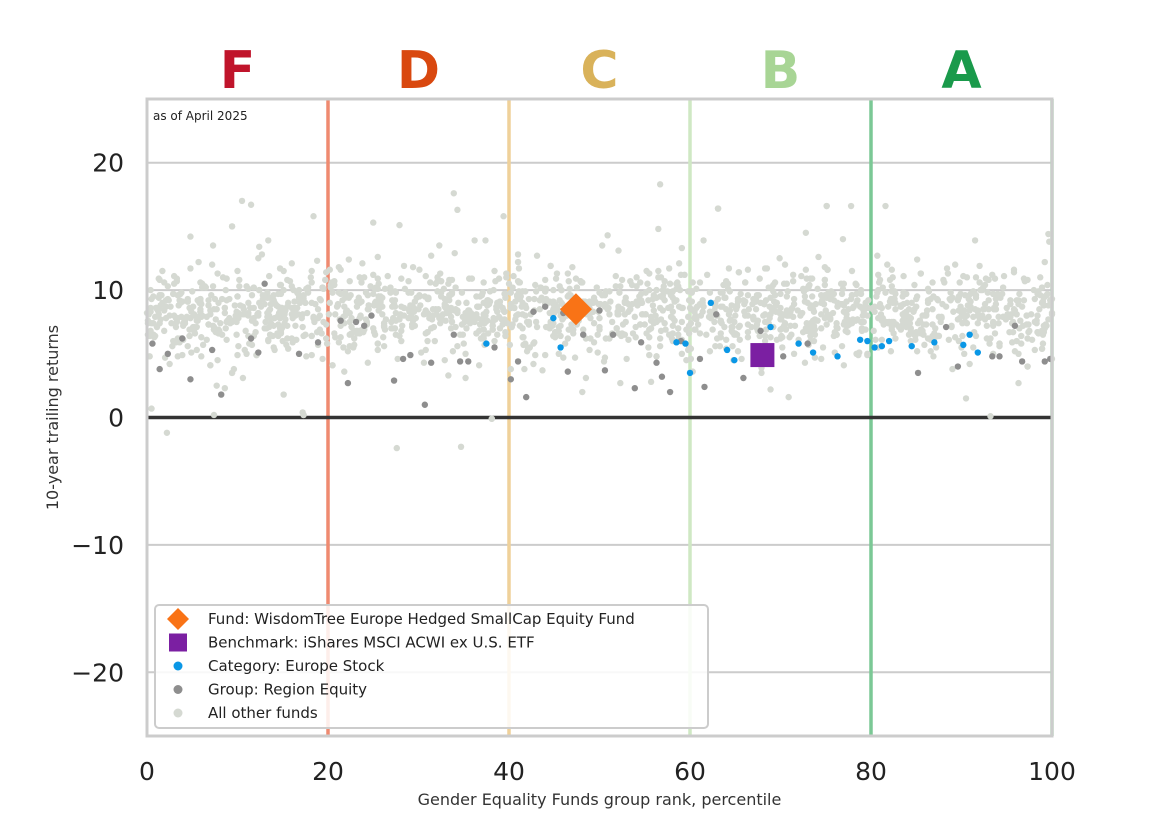  I want to click on category-point, so click(734, 360).